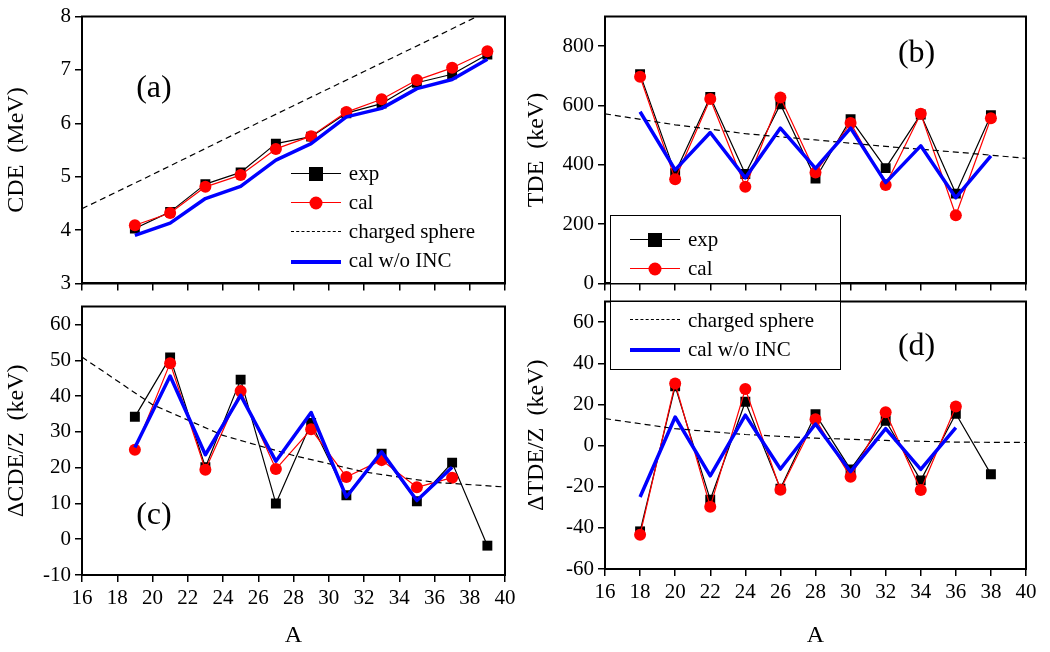 This screenshot has width=1050, height=652. I want to click on annotation: (b), so click(916, 51).